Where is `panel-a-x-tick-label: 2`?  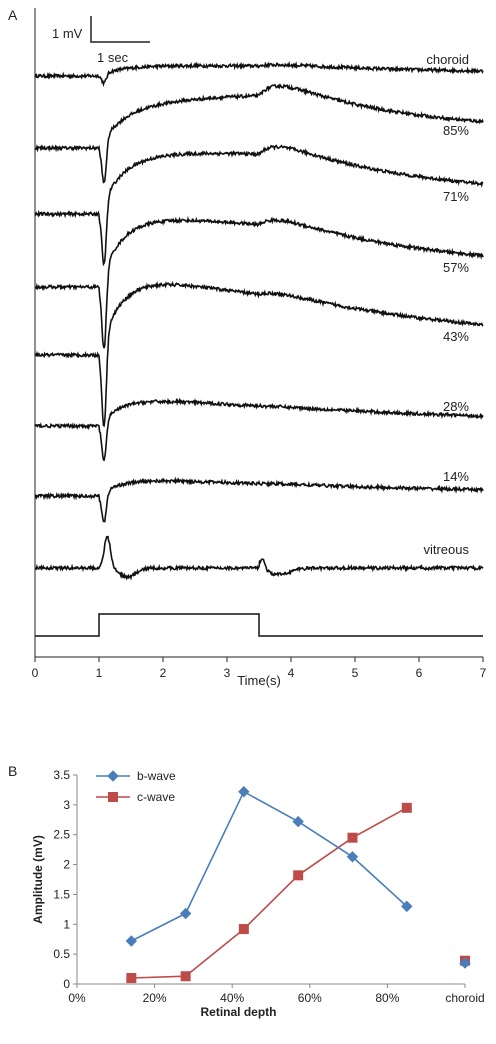 panel-a-x-tick-label: 2 is located at coordinates (163, 673).